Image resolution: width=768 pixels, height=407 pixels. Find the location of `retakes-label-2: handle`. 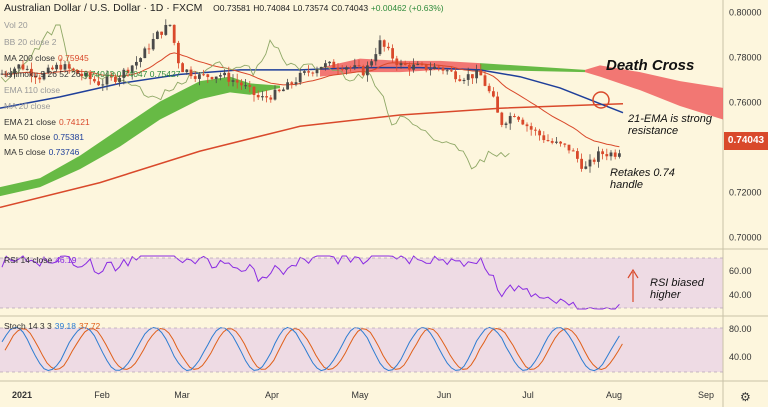

retakes-label-2: handle is located at coordinates (627, 185).